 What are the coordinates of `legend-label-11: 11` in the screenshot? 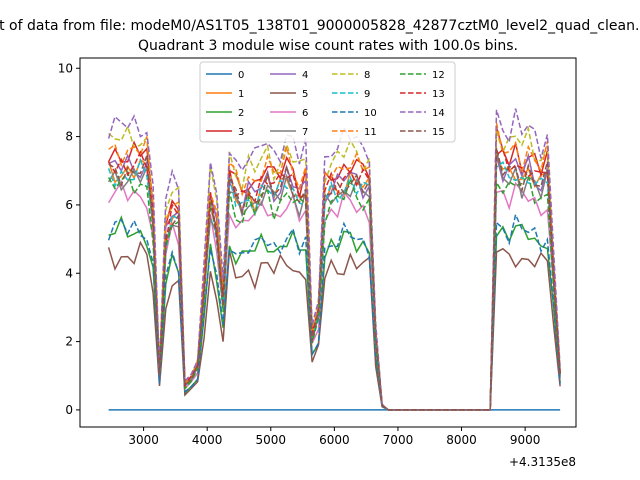 It's located at (370, 132).